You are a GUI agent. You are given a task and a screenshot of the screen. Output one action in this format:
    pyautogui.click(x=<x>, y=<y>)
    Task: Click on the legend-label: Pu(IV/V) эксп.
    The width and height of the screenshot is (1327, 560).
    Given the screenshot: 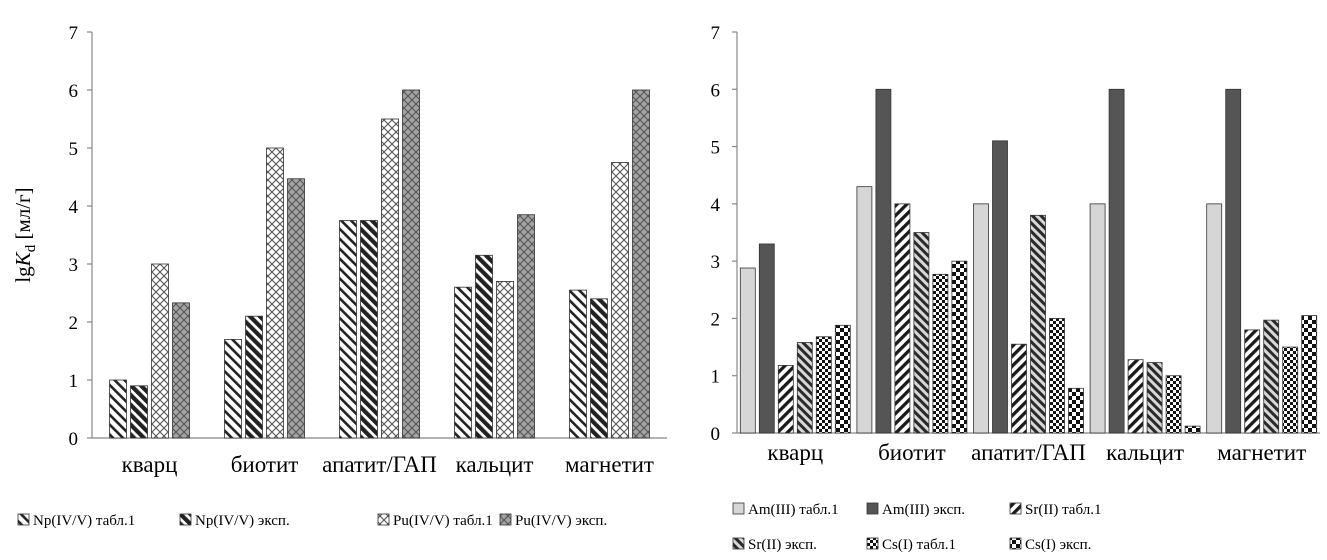 What is the action you would take?
    pyautogui.click(x=561, y=521)
    